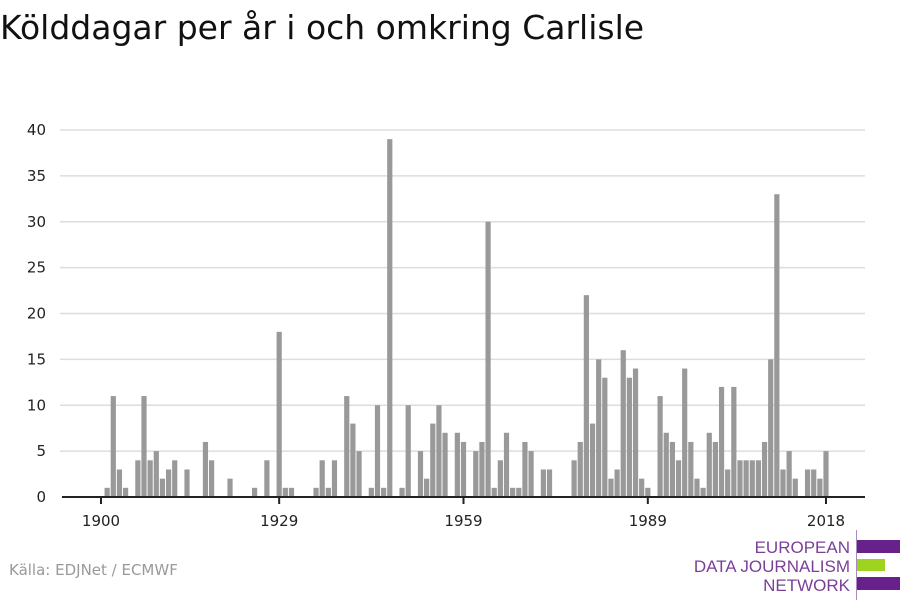 Image resolution: width=900 pixels, height=600 pixels. What do you see at coordinates (328, 492) in the screenshot?
I see `bar-1937` at bounding box center [328, 492].